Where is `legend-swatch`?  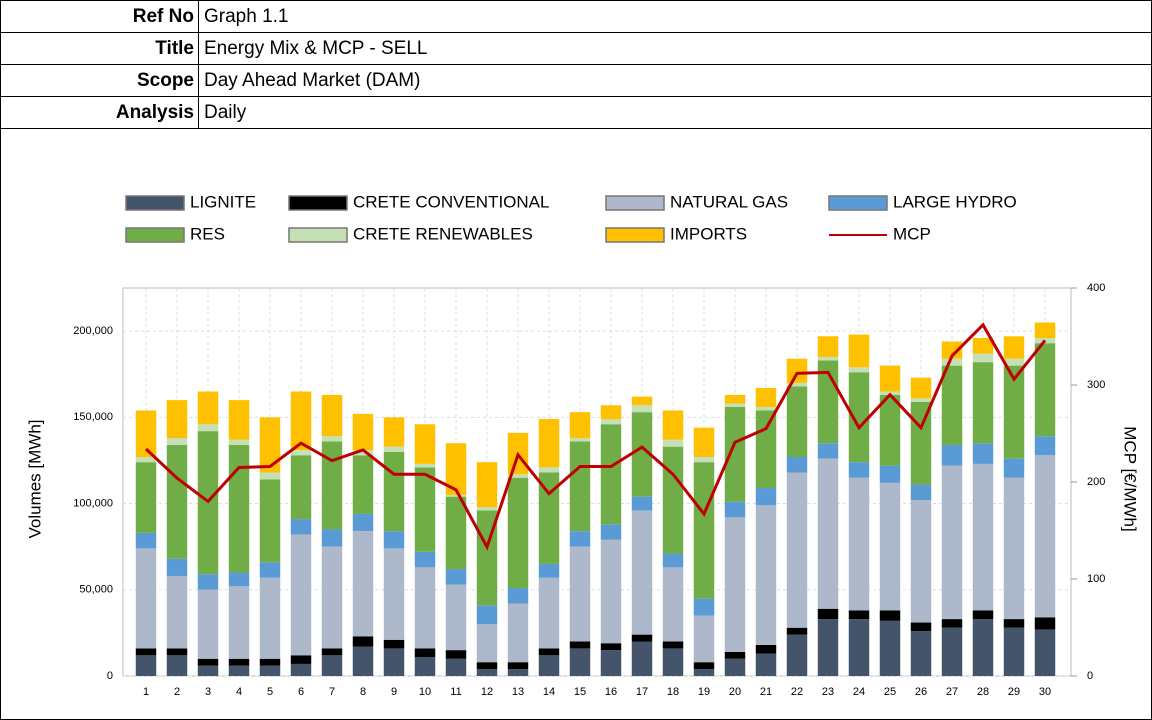 legend-swatch is located at coordinates (155, 235).